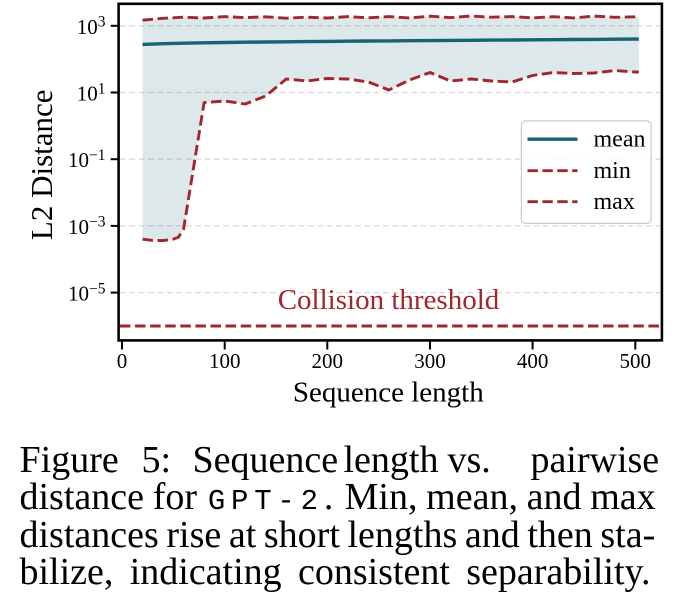 The height and width of the screenshot is (610, 676). What do you see at coordinates (636, 361) in the screenshot?
I see `svg-text: 500` at bounding box center [636, 361].